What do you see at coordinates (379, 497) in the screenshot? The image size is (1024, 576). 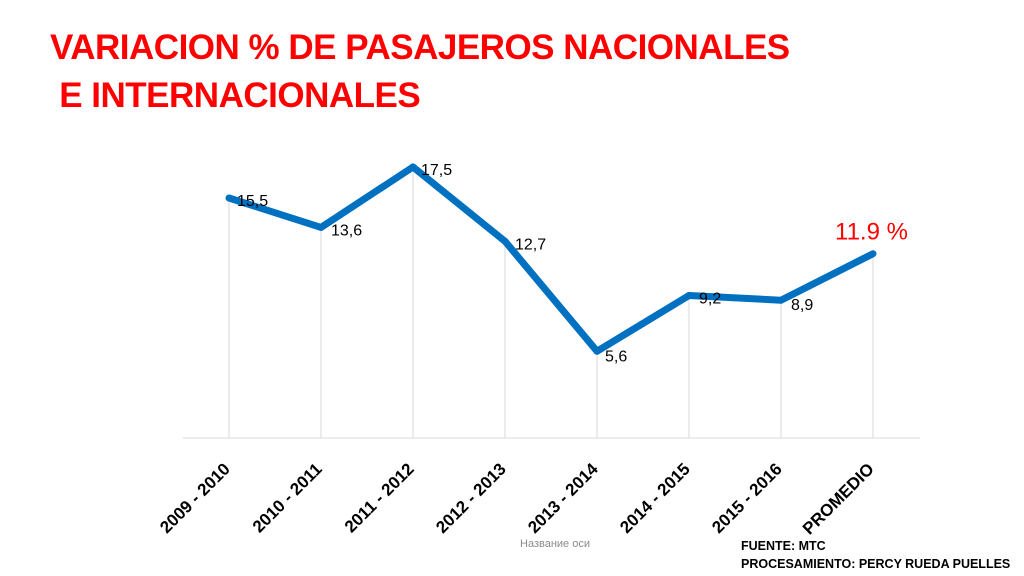 I see `category-tick-label: 2011 - 2012` at bounding box center [379, 497].